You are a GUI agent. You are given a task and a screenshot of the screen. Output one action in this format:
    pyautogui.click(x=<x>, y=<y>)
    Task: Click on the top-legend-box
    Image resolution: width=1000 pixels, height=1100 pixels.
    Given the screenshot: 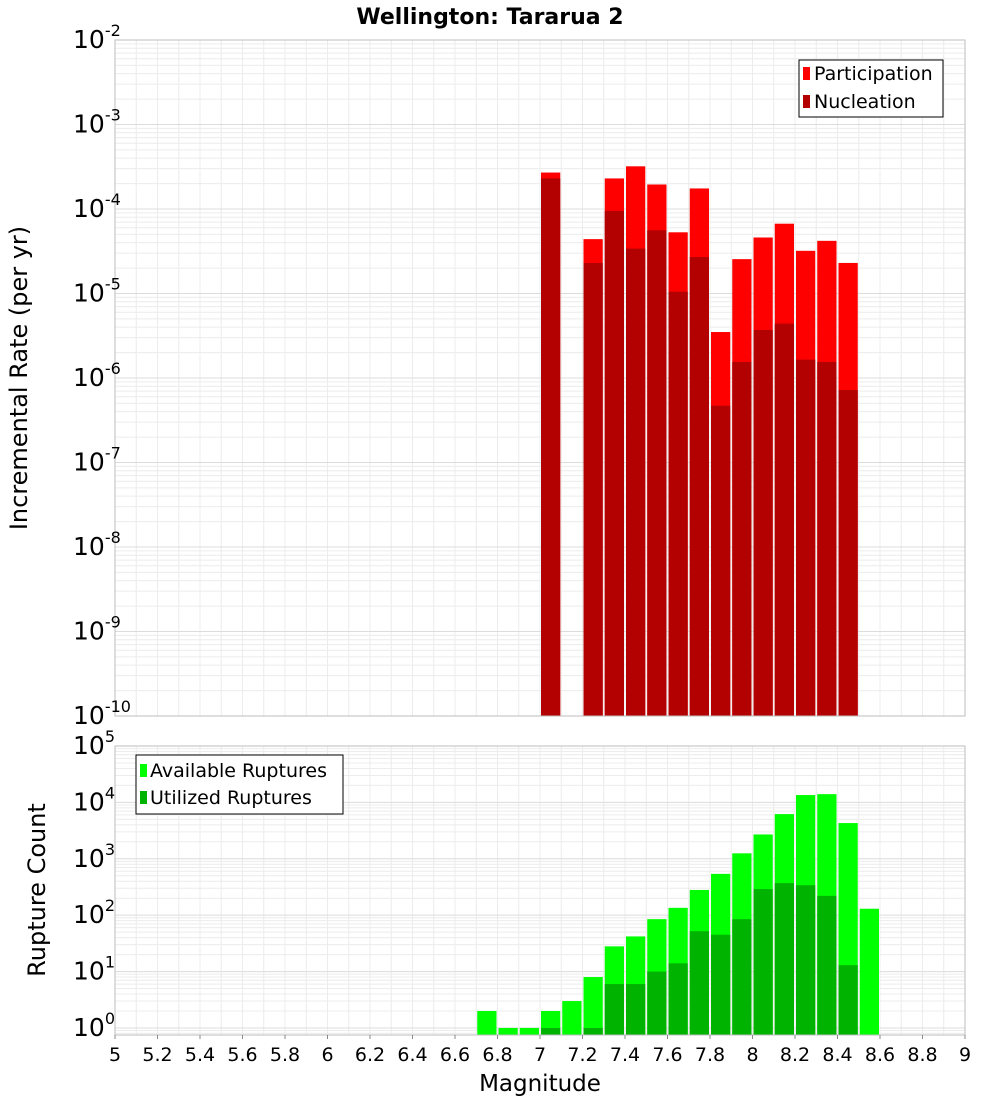 What is the action you would take?
    pyautogui.click(x=871, y=88)
    